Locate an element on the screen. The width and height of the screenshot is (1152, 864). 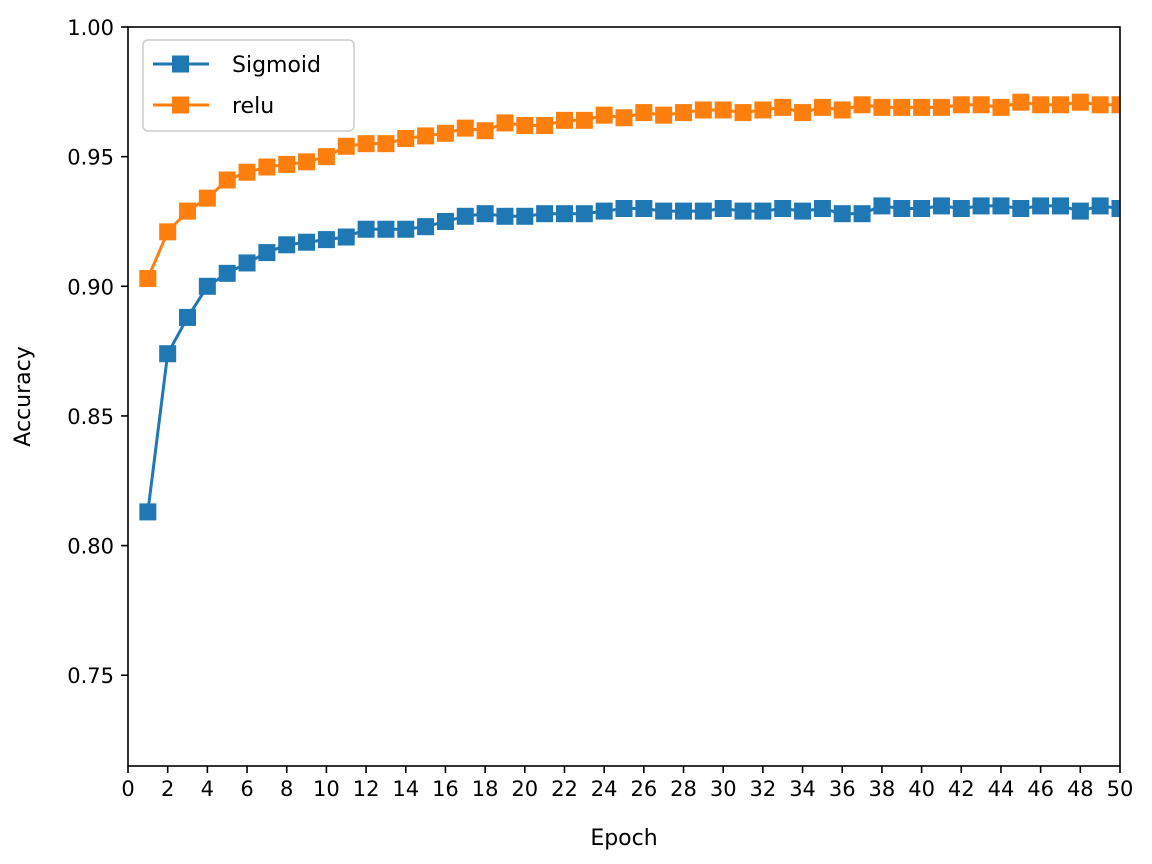
x-tick-label: 8 is located at coordinates (286, 789).